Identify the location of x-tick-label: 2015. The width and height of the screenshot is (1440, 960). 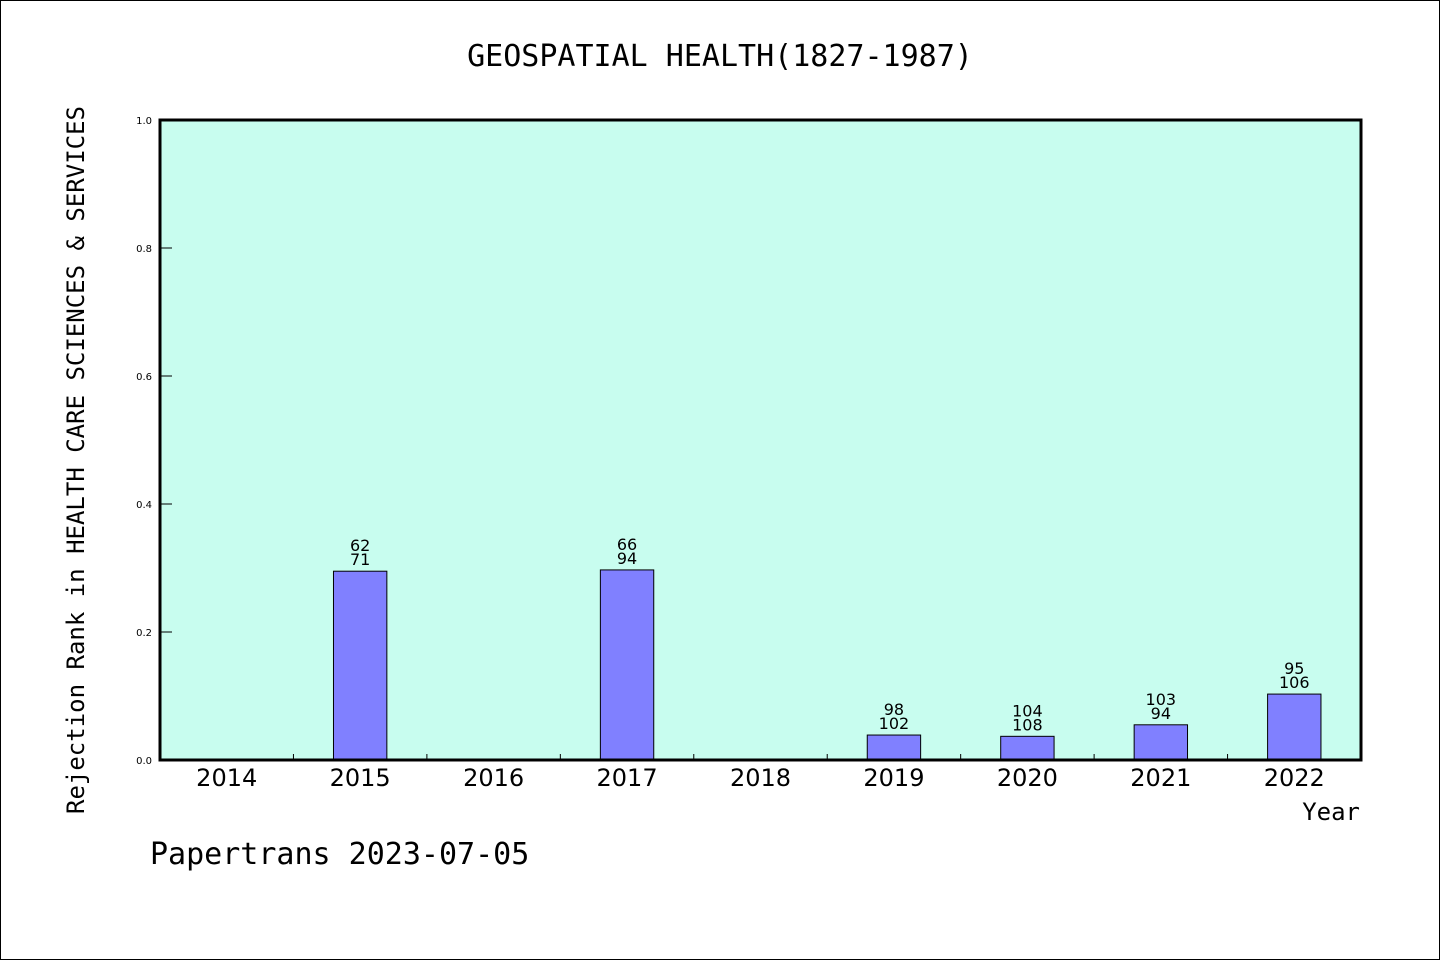
(360, 778).